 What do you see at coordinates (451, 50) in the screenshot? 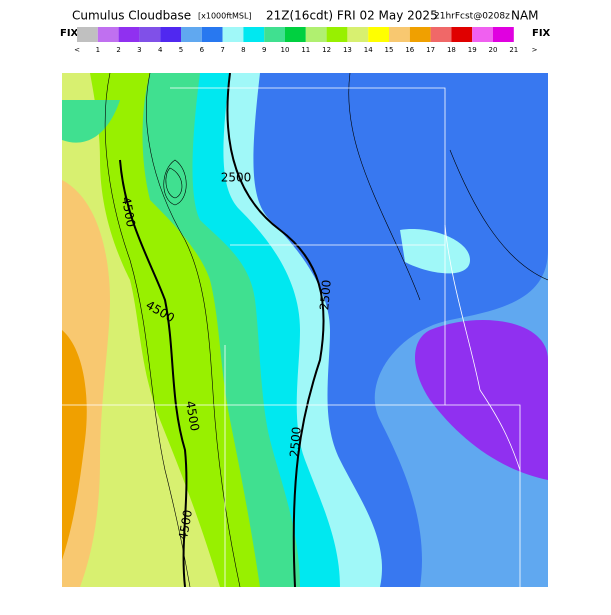
I see `colorbar-label: 18` at bounding box center [451, 50].